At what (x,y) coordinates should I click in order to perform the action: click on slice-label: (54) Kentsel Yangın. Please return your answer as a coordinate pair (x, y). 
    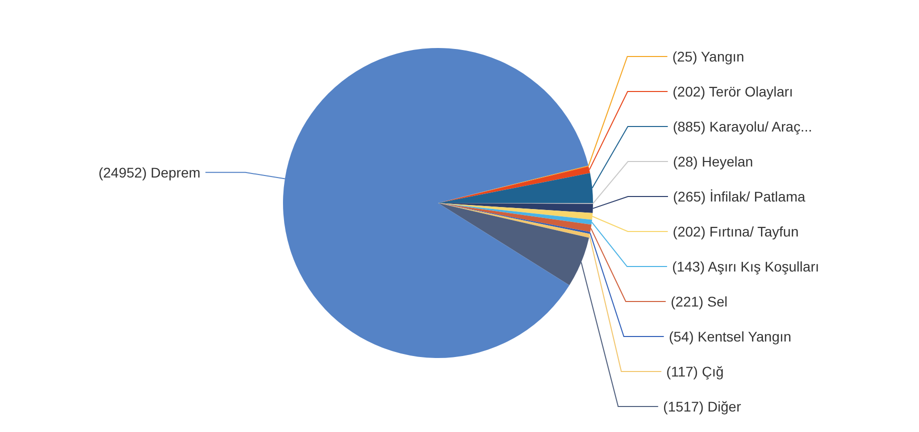
    Looking at the image, I should click on (730, 336).